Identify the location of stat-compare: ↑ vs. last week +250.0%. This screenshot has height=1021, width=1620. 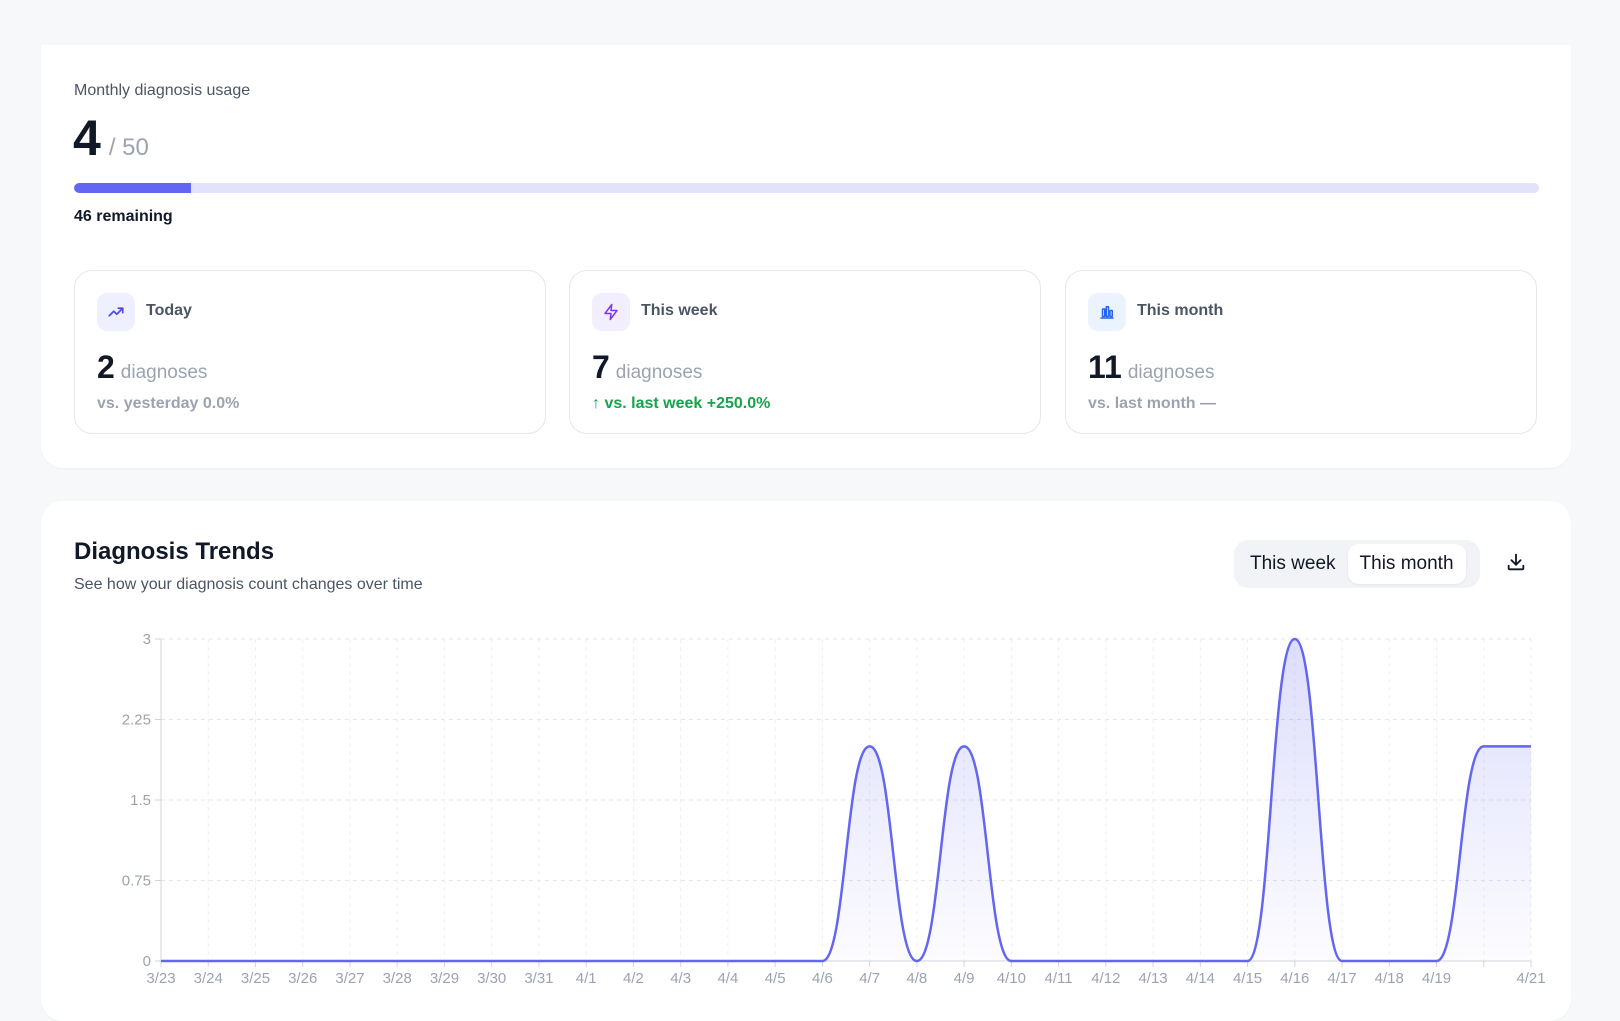
(681, 403).